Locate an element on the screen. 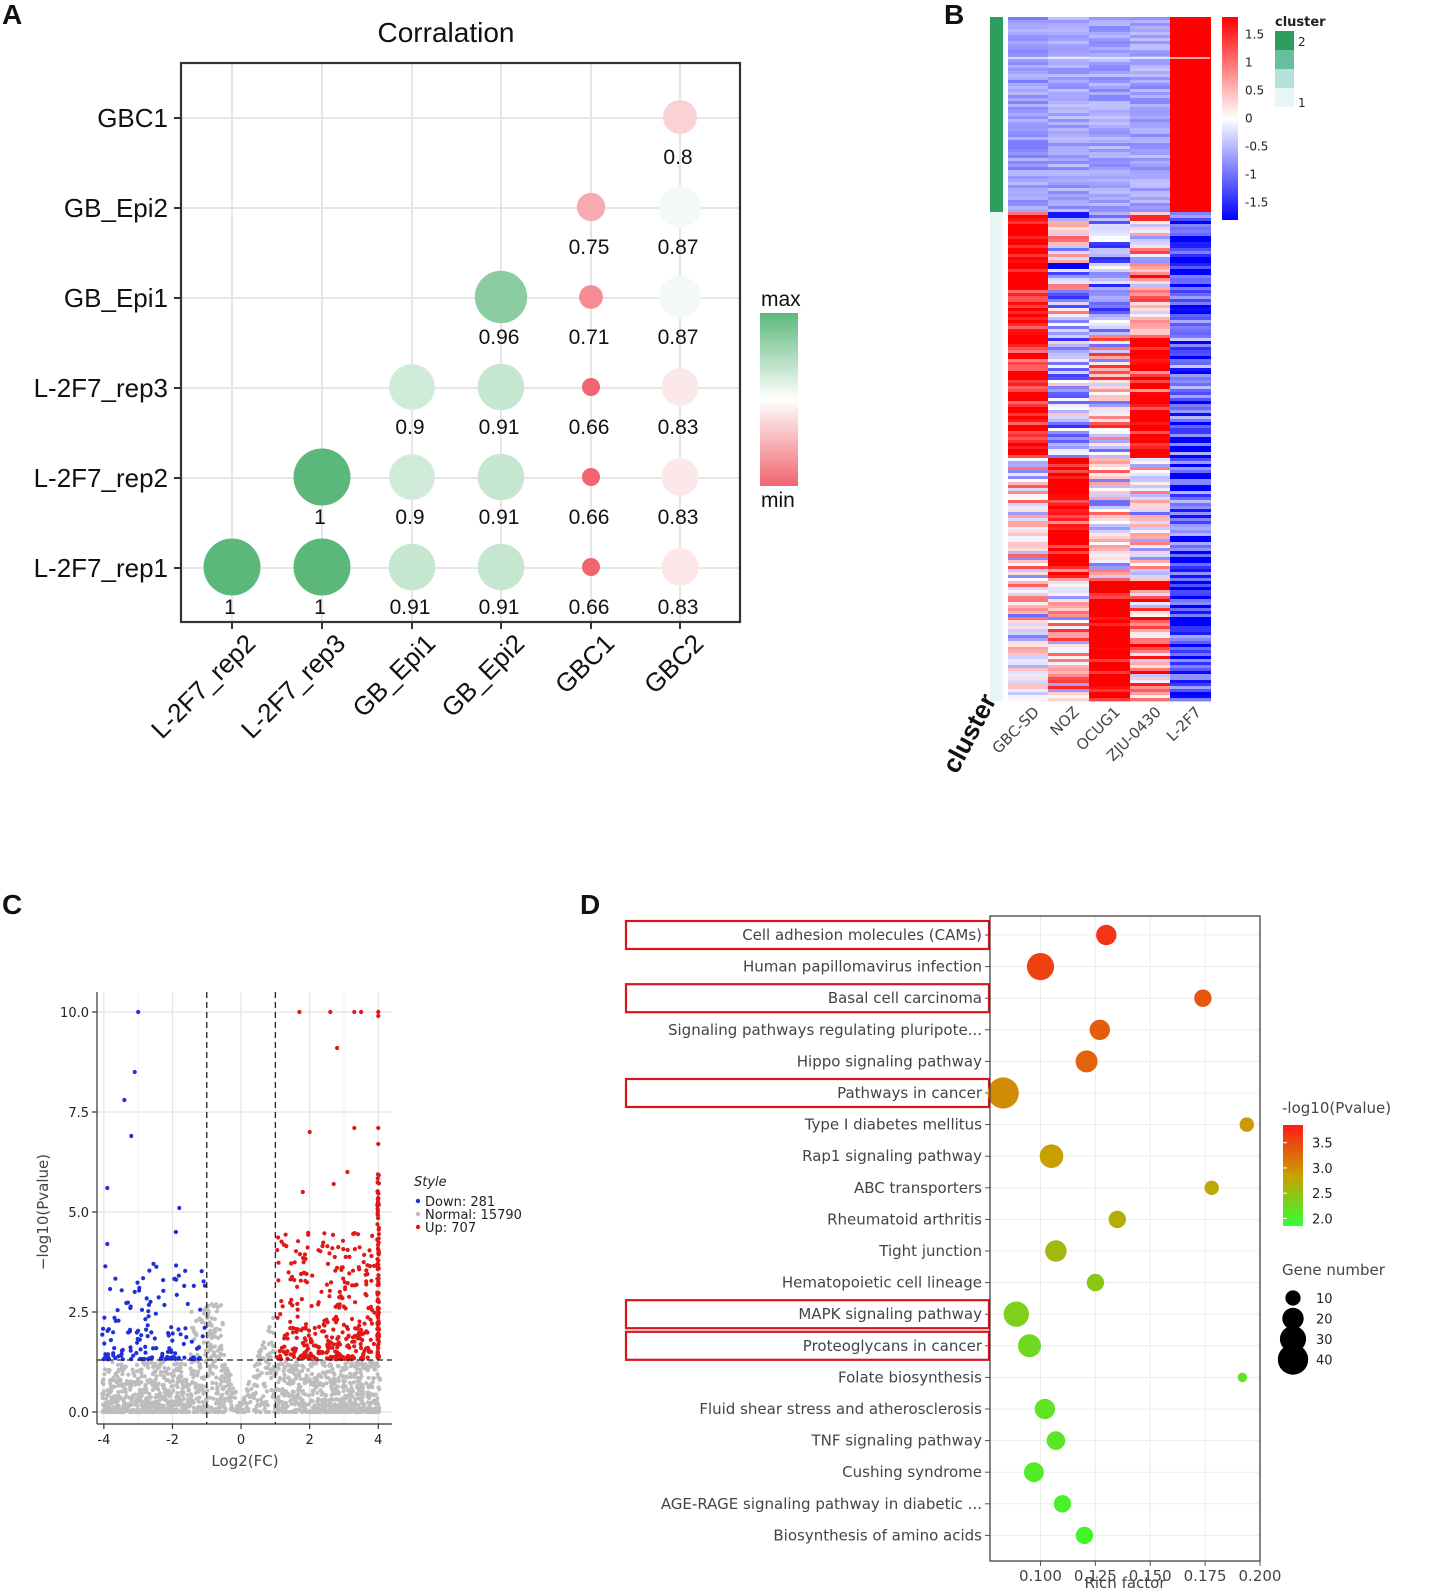 Image resolution: width=1430 pixels, height=1591 pixels. panel-b-cell-r173-l-2f7 is located at coordinates (1190, 538).